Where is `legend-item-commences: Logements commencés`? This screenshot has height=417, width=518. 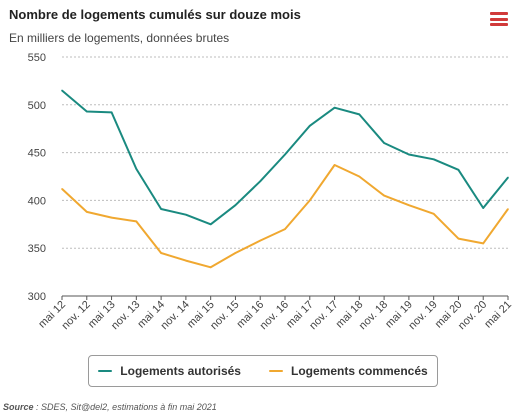
legend-item-commences: Logements commencés is located at coordinates (348, 371).